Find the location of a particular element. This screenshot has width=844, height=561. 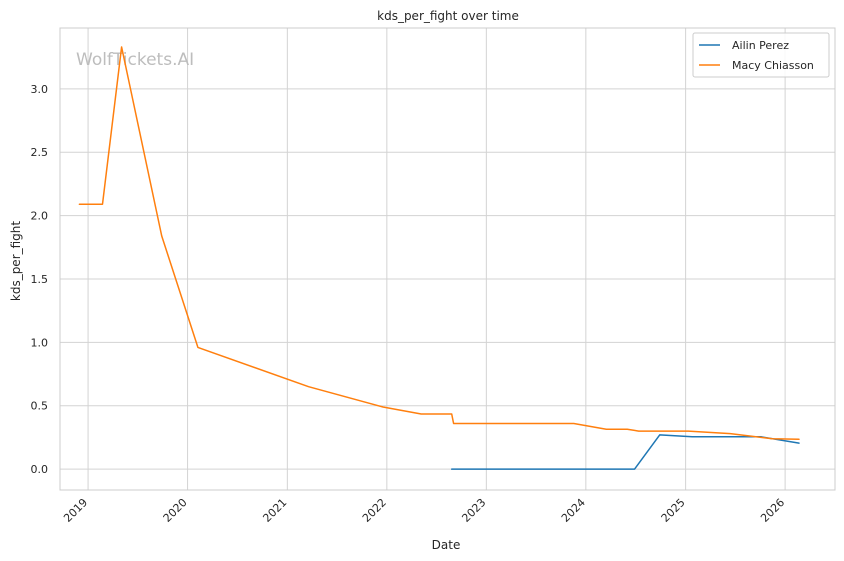

legend-box is located at coordinates (761, 55).